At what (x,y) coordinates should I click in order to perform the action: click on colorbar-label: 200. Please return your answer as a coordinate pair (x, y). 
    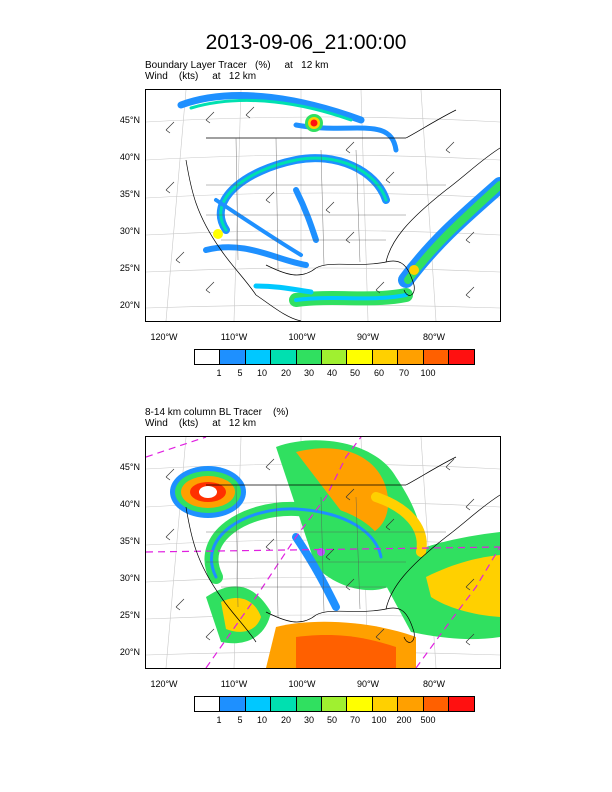
    Looking at the image, I should click on (404, 720).